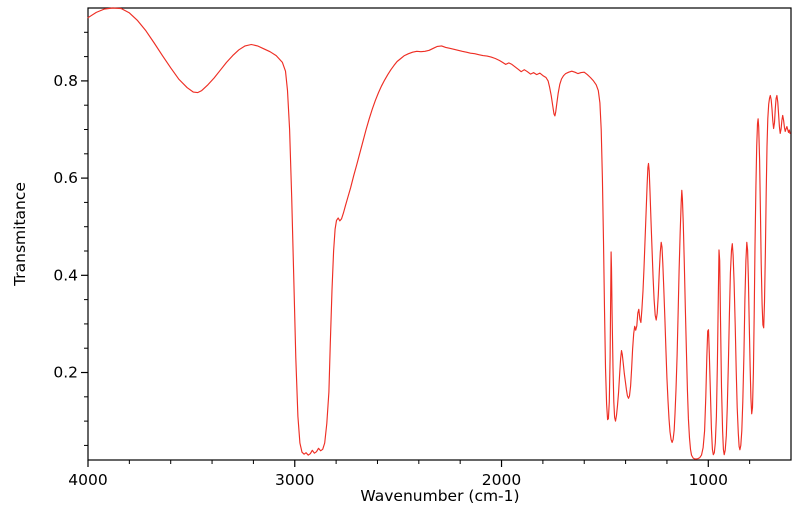 The image size is (799, 516). What do you see at coordinates (65, 81) in the screenshot?
I see `y-tick-label: 0.8` at bounding box center [65, 81].